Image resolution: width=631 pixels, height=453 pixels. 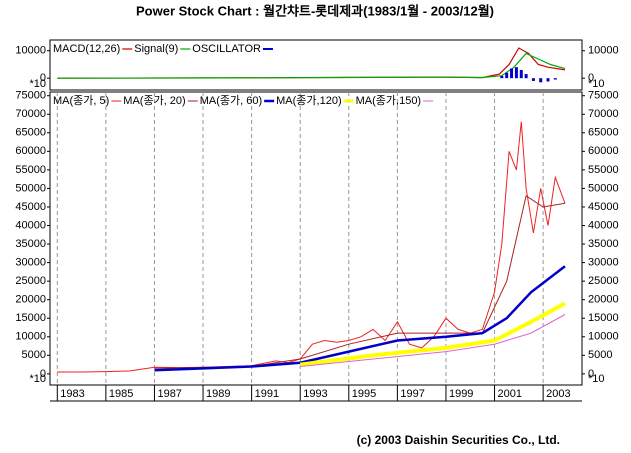 I want to click on legend-label: MA(종가, 20), so click(x=154, y=100).